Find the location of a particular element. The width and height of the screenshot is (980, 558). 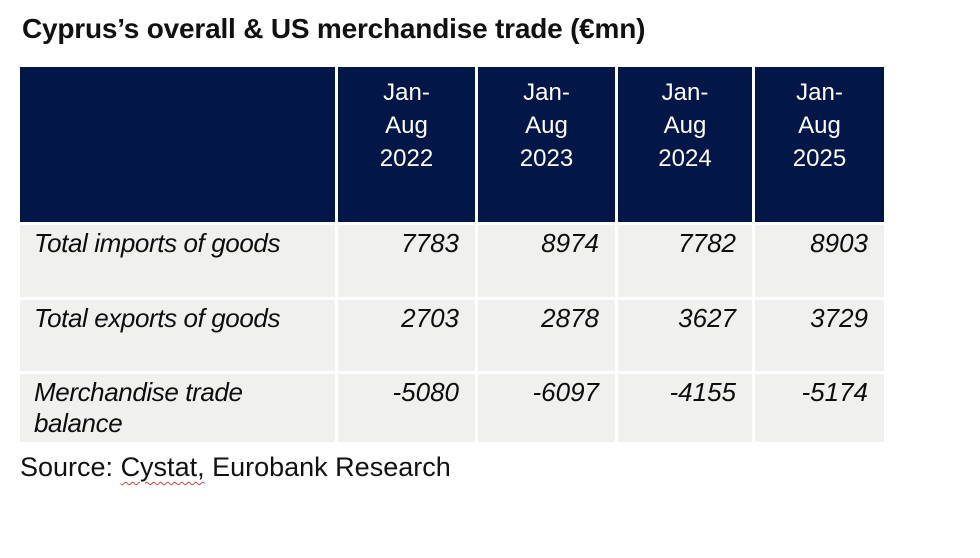

column-header-jan-aug-2024: Jan-Aug 2024 is located at coordinates (685, 144).